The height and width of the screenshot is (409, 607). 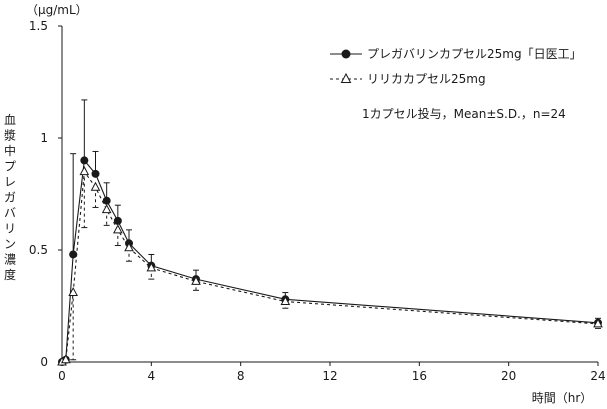 What do you see at coordinates (10, 150) in the screenshot?
I see `y-axis-label-char: 中` at bounding box center [10, 150].